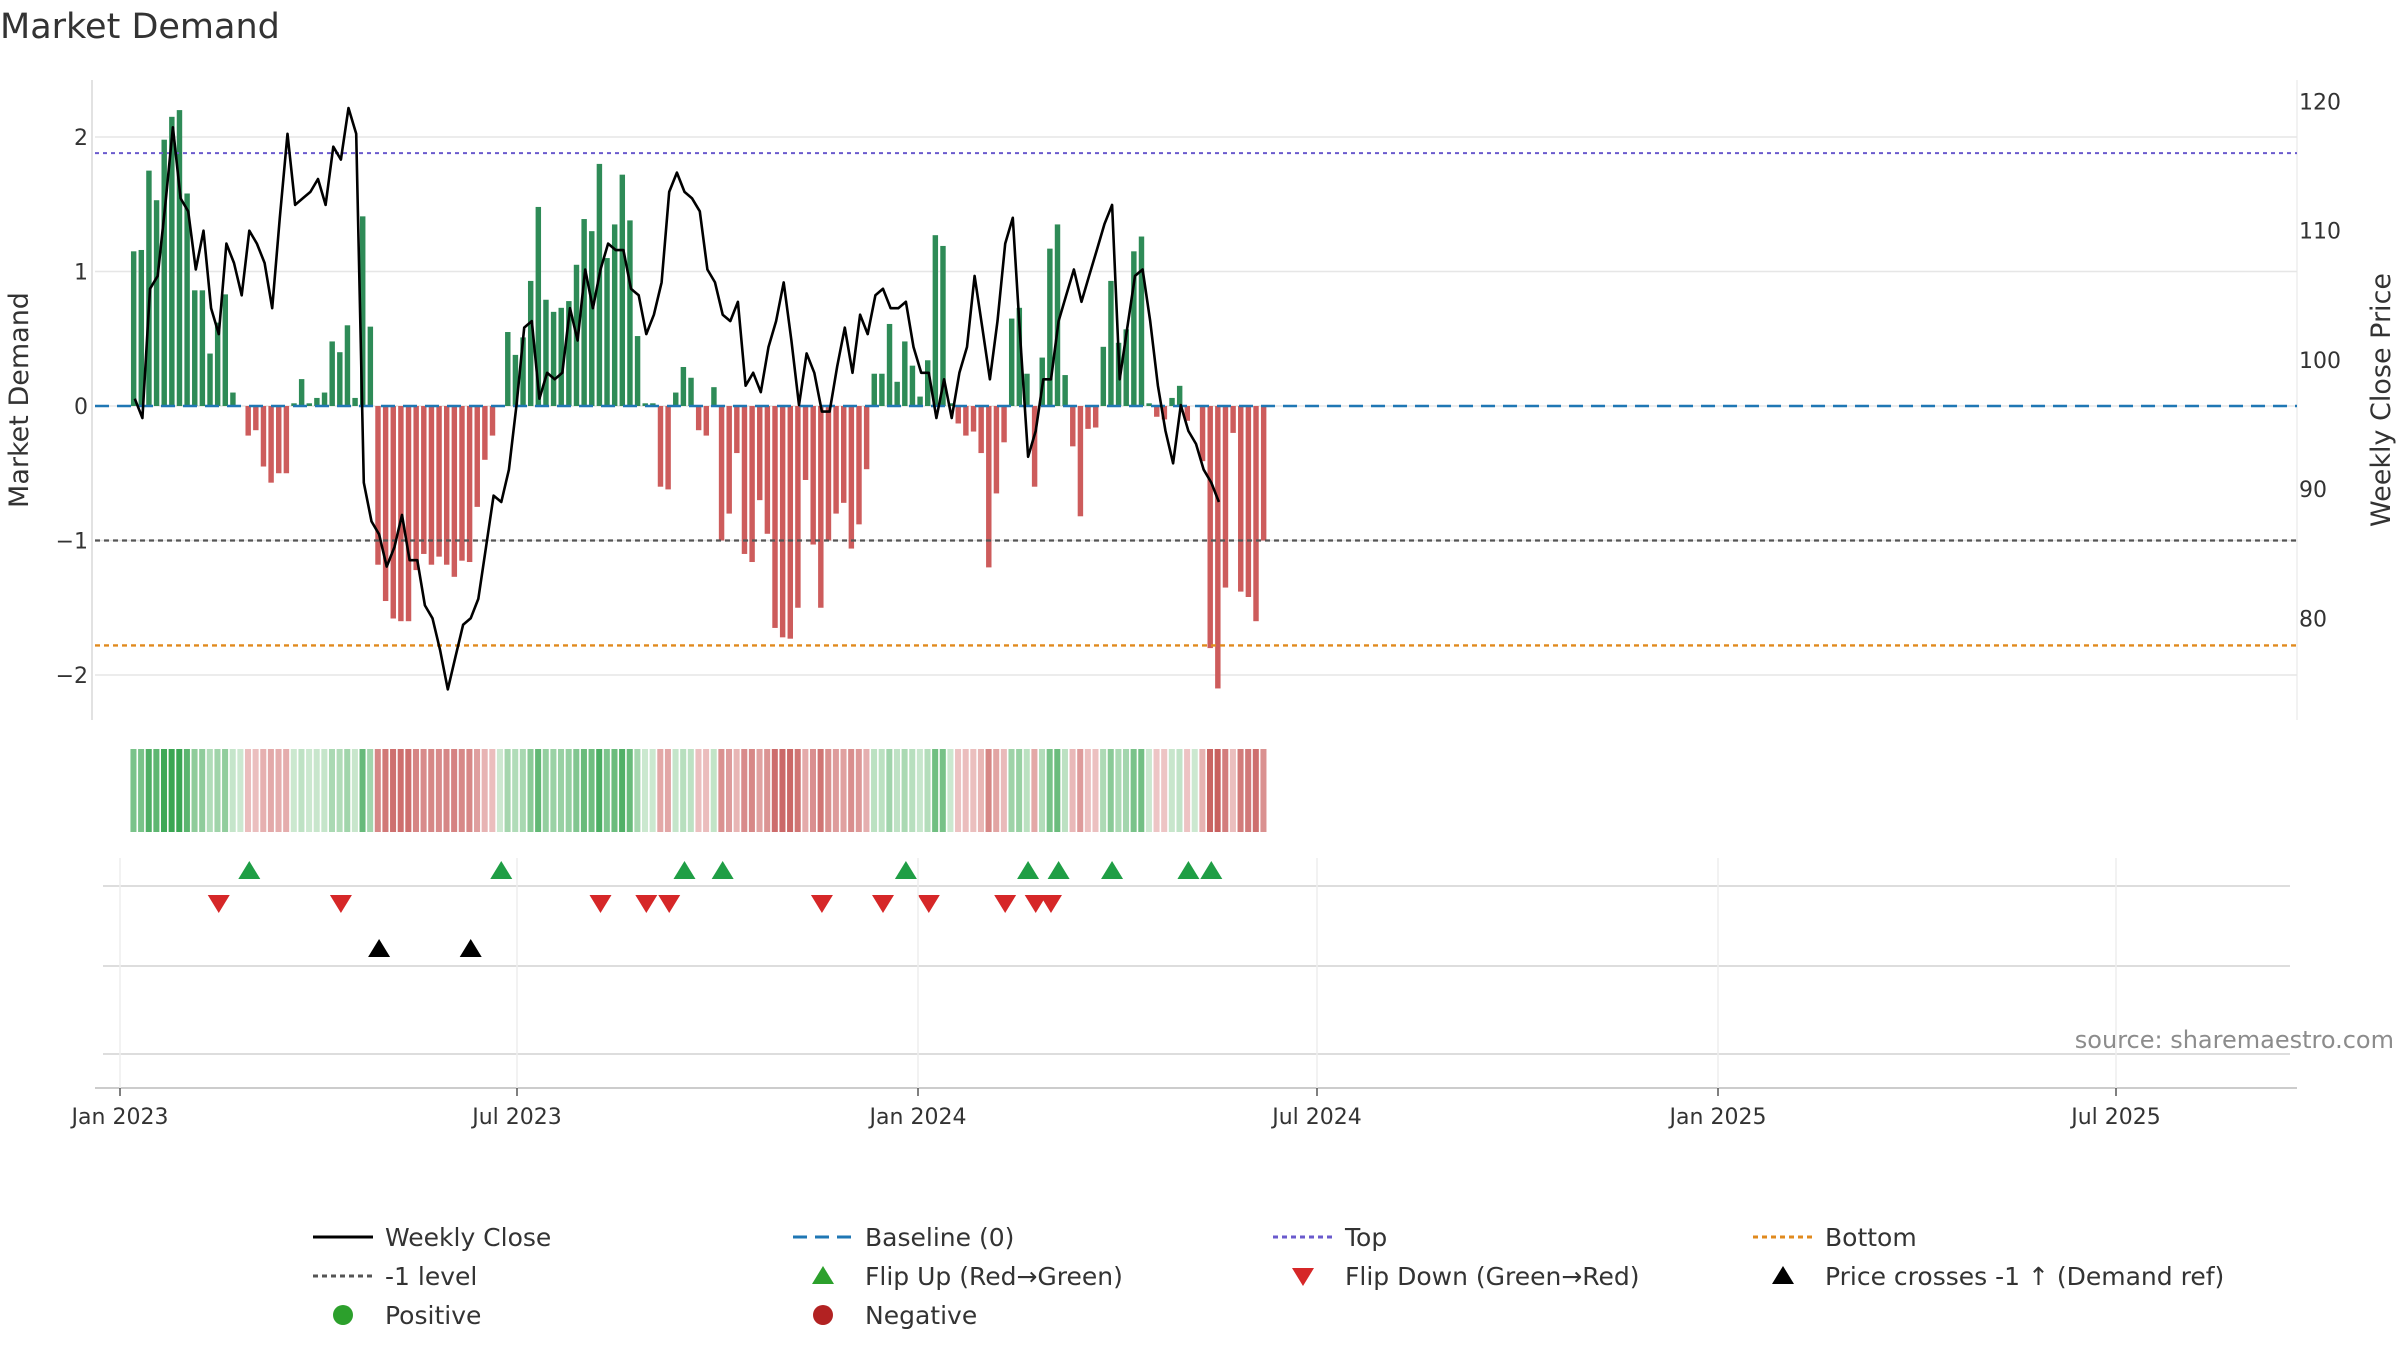 Image resolution: width=2400 pixels, height=1350 pixels. Describe the element at coordinates (823, 1315) in the screenshot. I see `legend-swatch-circle` at that location.